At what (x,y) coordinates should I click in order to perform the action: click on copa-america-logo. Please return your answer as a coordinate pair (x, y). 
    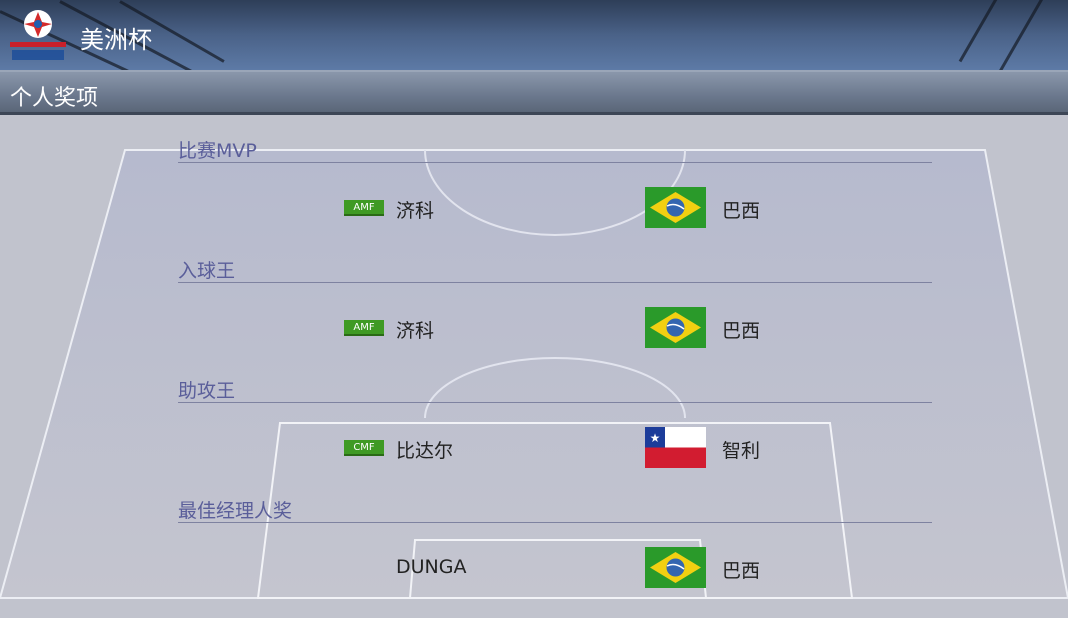
    Looking at the image, I should click on (38, 35).